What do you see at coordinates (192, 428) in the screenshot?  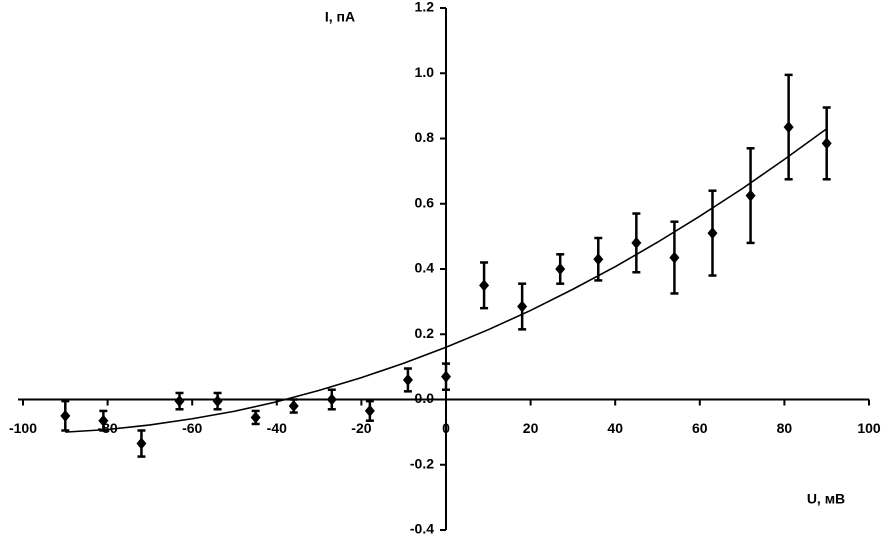 I see `x-tick-label: -60` at bounding box center [192, 428].